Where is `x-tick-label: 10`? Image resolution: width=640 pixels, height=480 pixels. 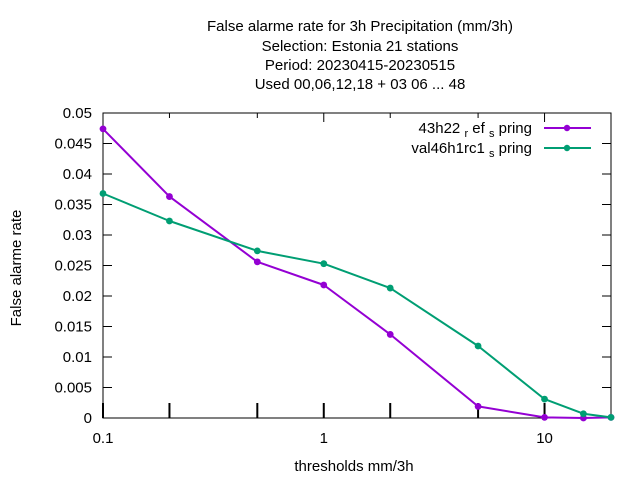 x-tick-label: 10 is located at coordinates (544, 438).